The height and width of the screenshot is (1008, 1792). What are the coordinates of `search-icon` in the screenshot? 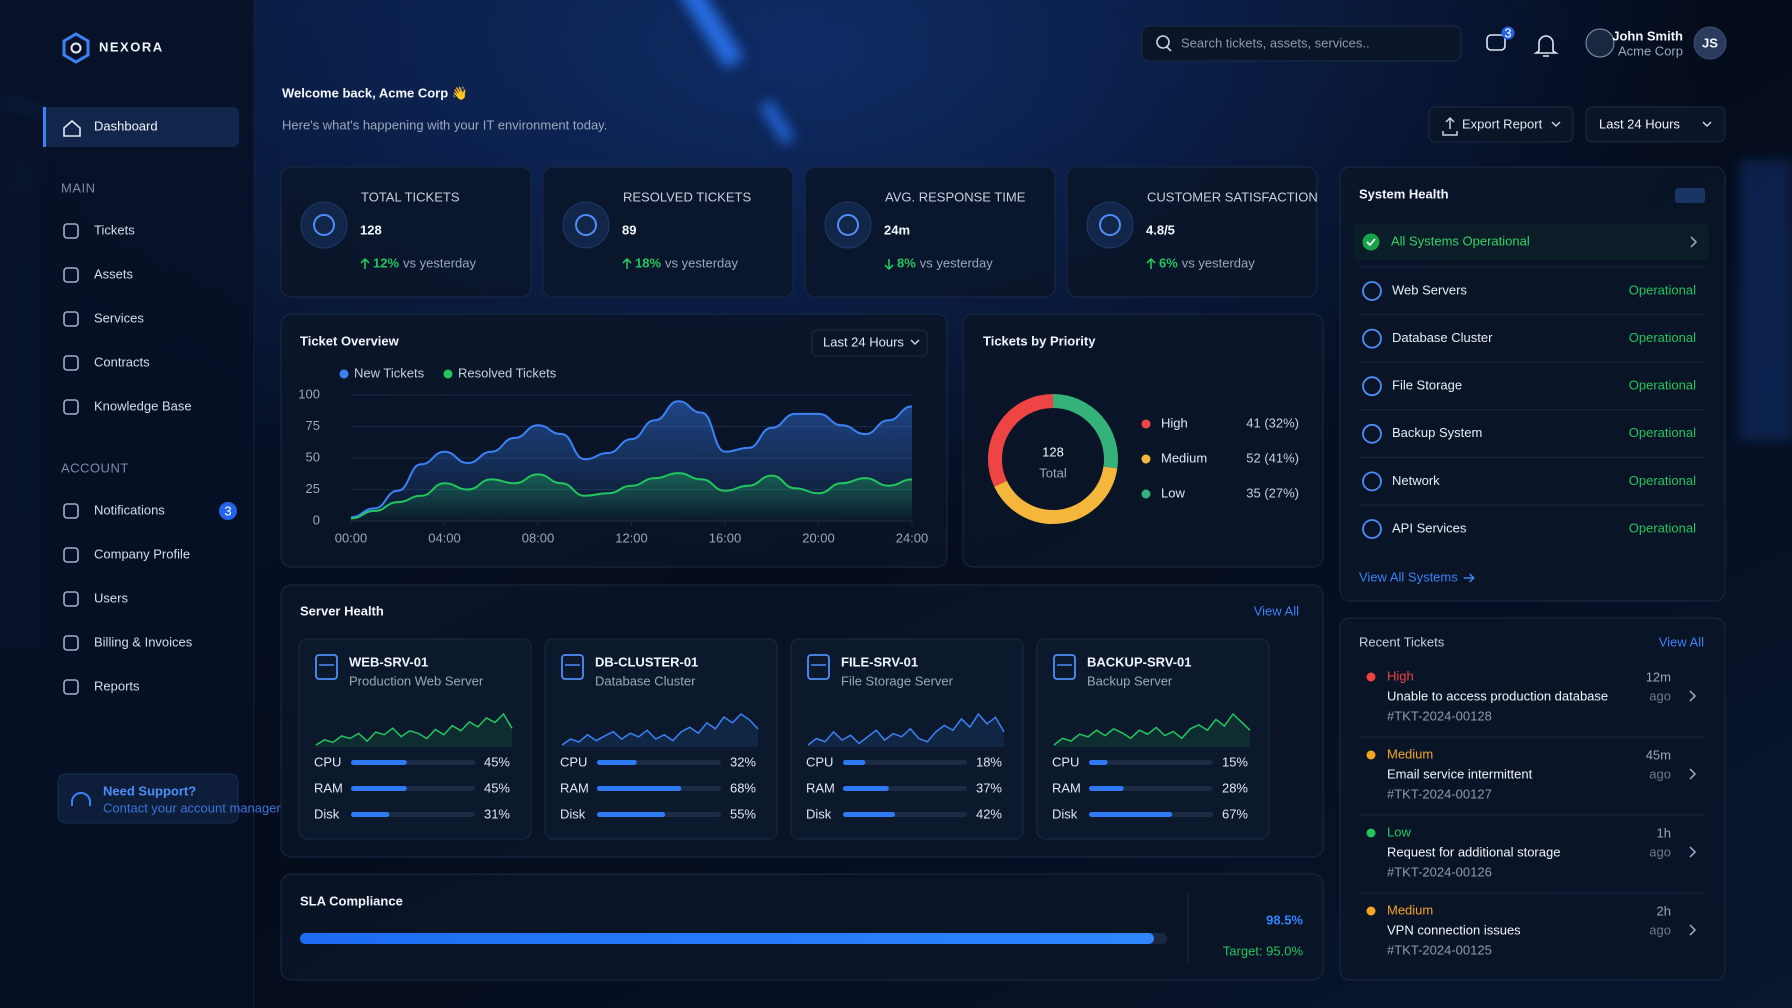 It's located at (1163, 42).